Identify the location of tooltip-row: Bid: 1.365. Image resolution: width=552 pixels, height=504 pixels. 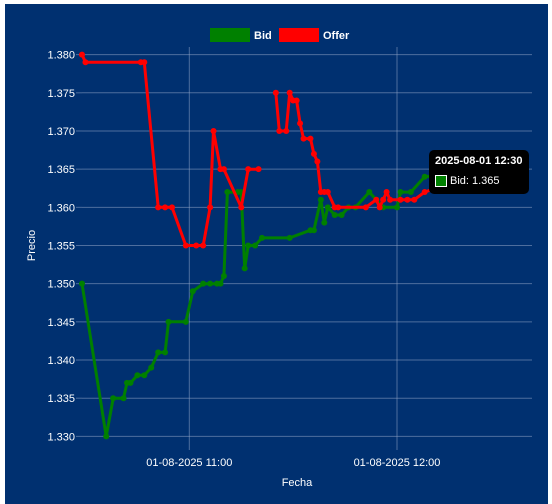
(467, 181).